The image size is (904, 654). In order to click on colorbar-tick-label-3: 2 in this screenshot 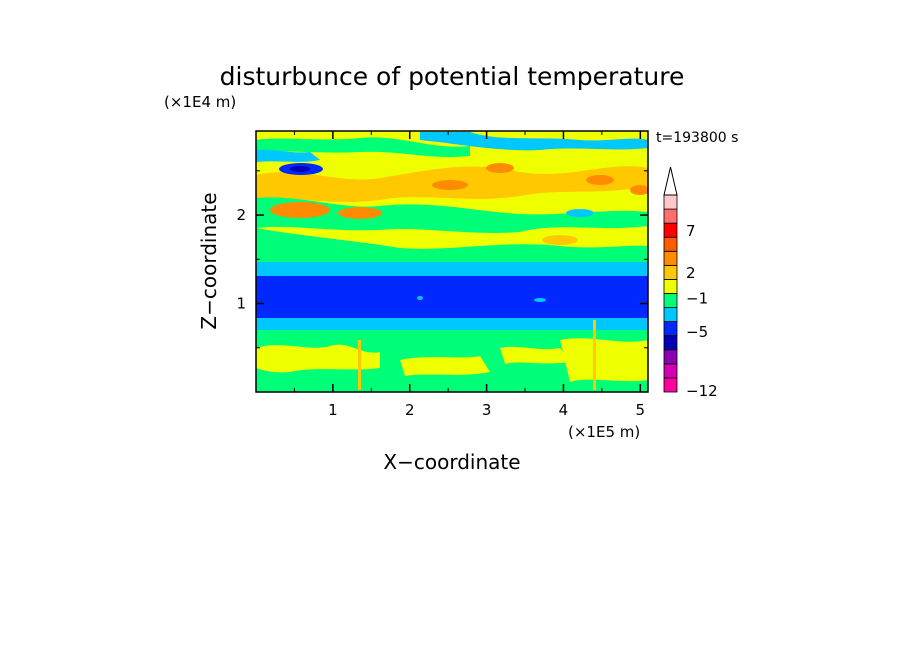, I will do `click(691, 273)`.